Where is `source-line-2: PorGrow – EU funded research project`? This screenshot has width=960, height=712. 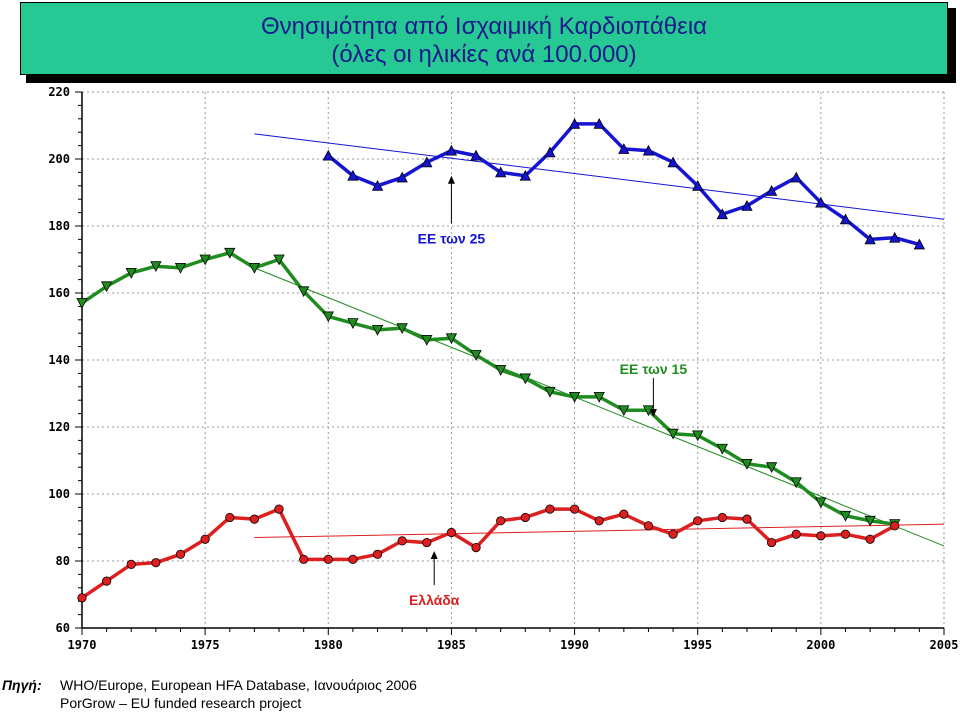
source-line-2: PorGrow – EU funded research project is located at coordinates (181, 703).